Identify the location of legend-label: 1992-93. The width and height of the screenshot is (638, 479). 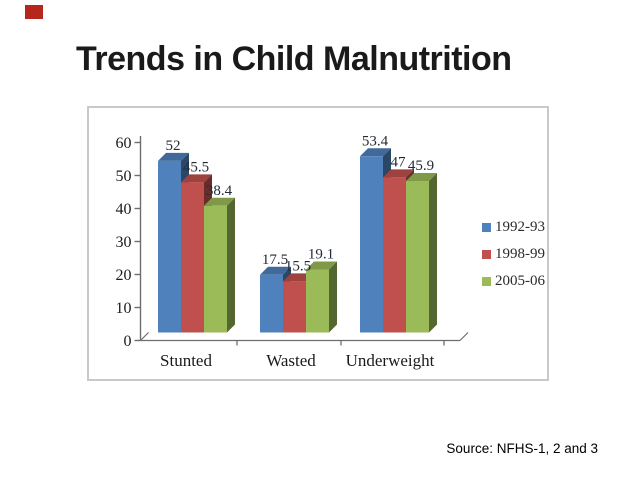
(520, 227).